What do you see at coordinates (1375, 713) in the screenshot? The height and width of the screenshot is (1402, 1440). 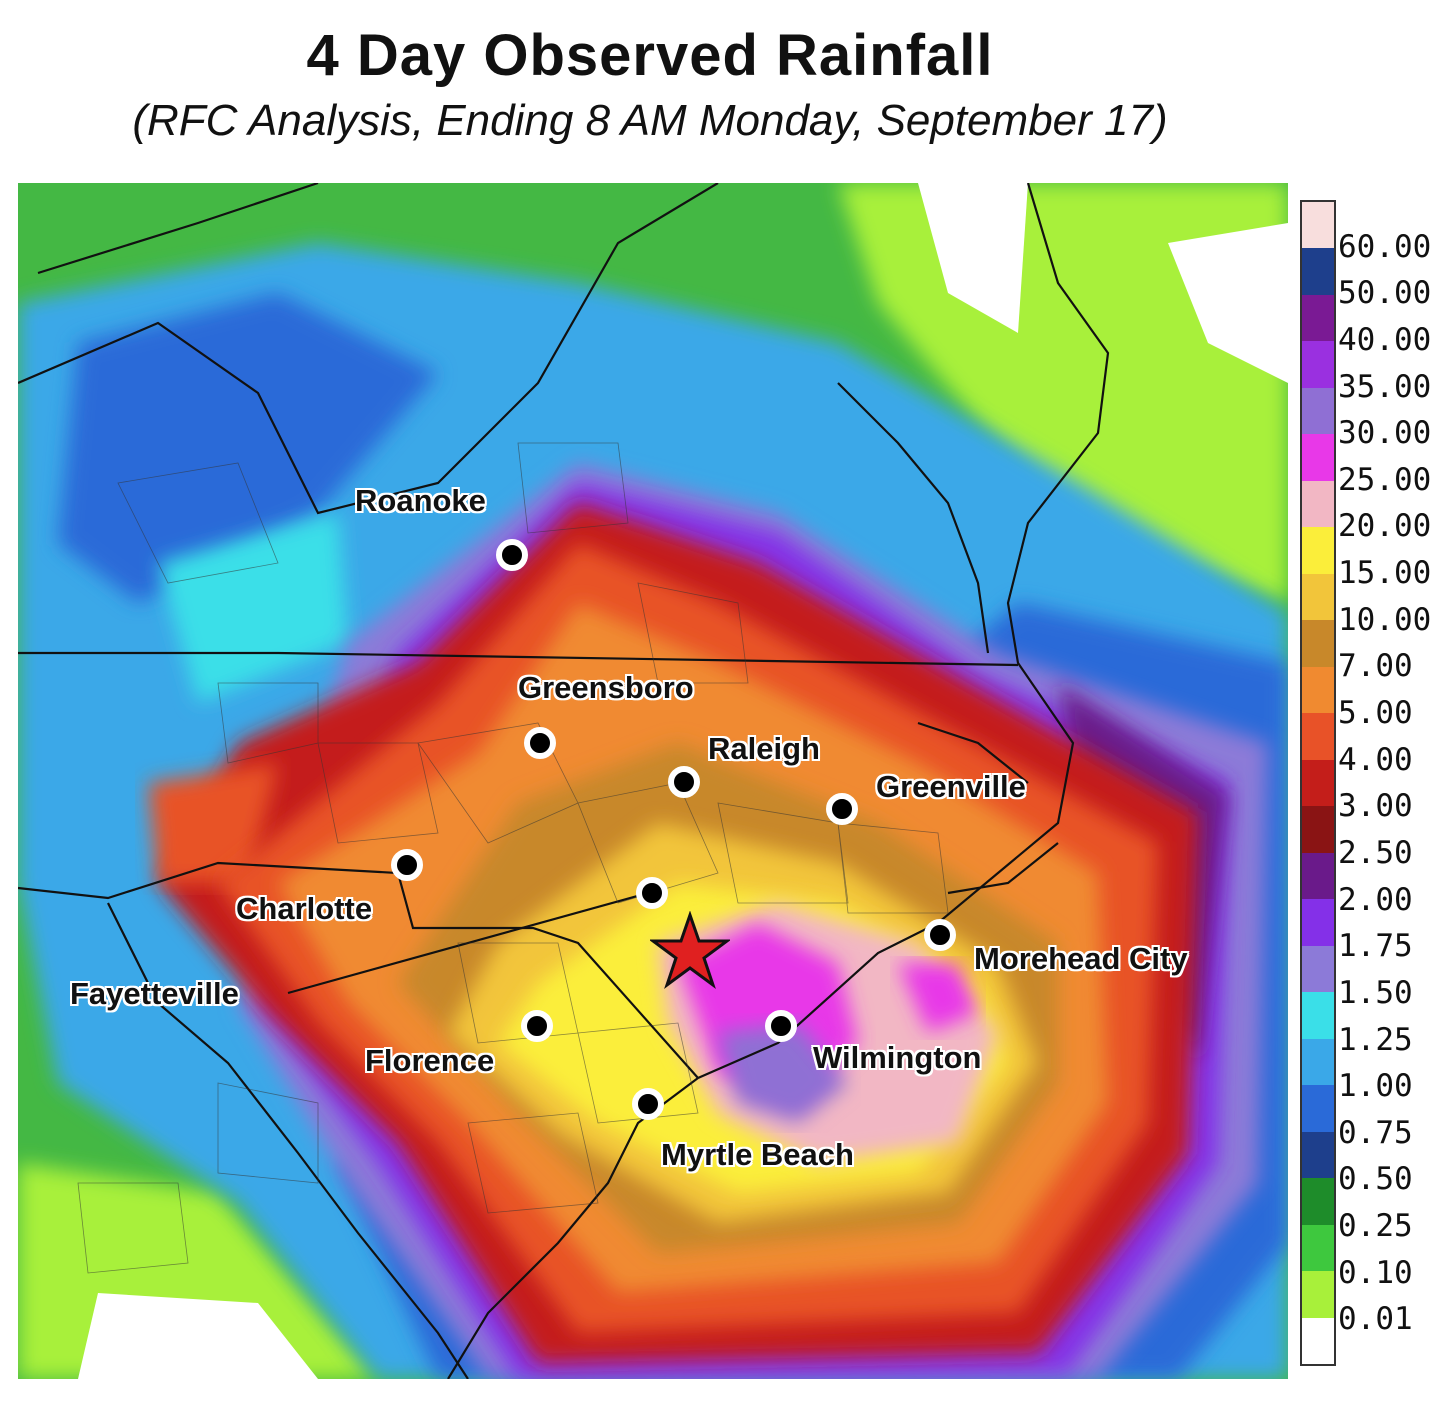 I see `legend-label: 5.00` at bounding box center [1375, 713].